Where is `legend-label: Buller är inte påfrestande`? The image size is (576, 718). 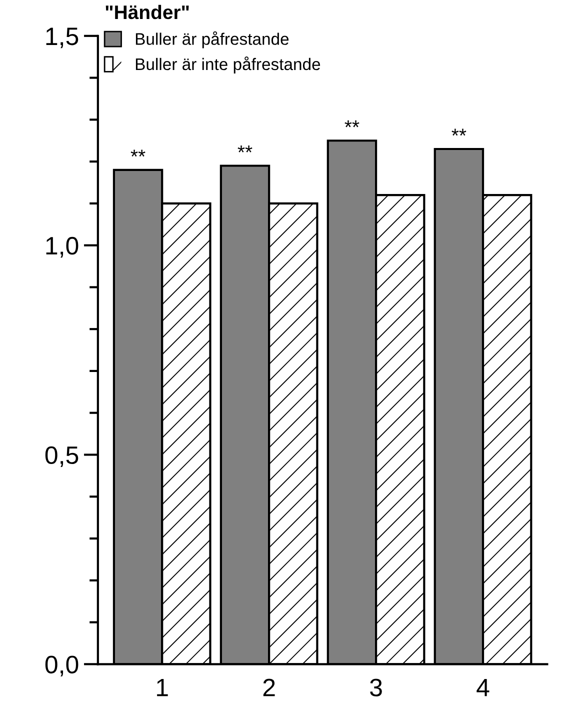 legend-label: Buller är inte påfrestande is located at coordinates (228, 65).